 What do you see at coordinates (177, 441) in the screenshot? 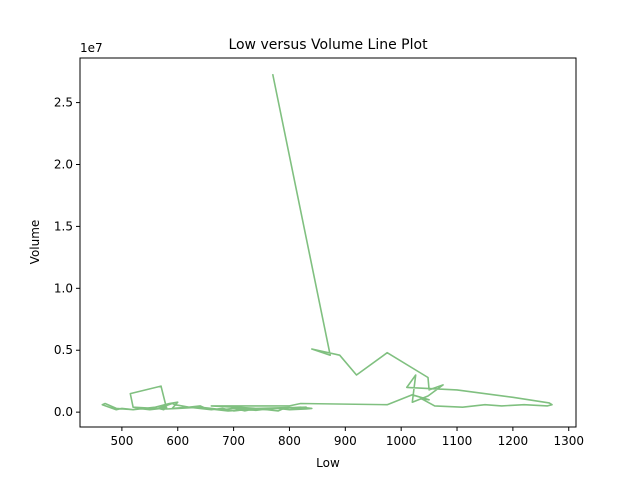
I see `x-tick-label: 600` at bounding box center [177, 441].